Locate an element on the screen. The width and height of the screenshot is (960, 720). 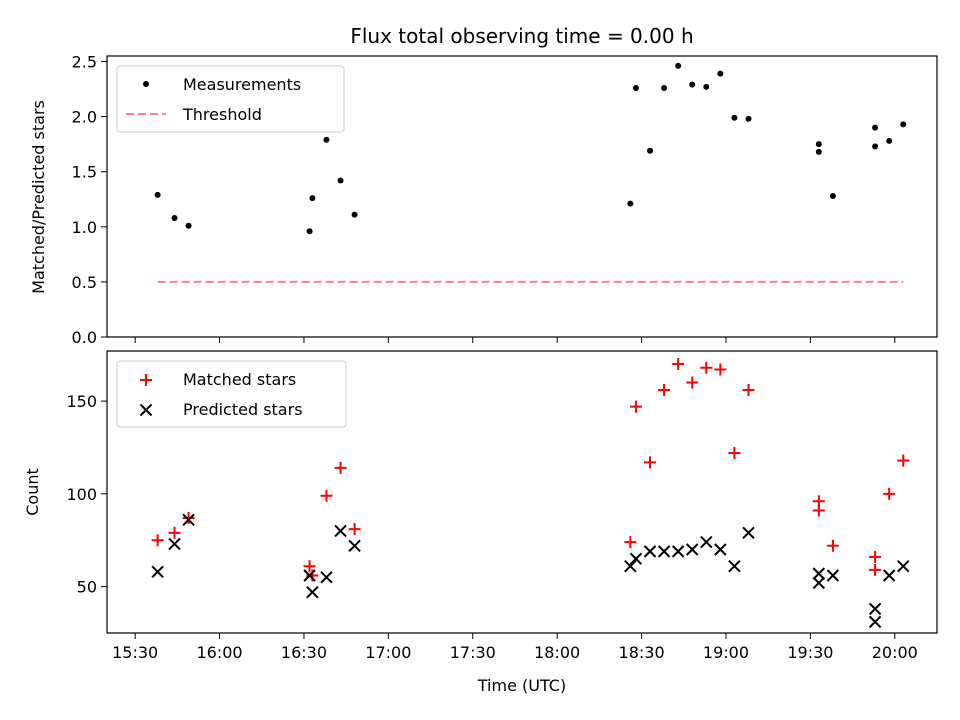
bottom-y-tick-label: 150 is located at coordinates (81, 401).